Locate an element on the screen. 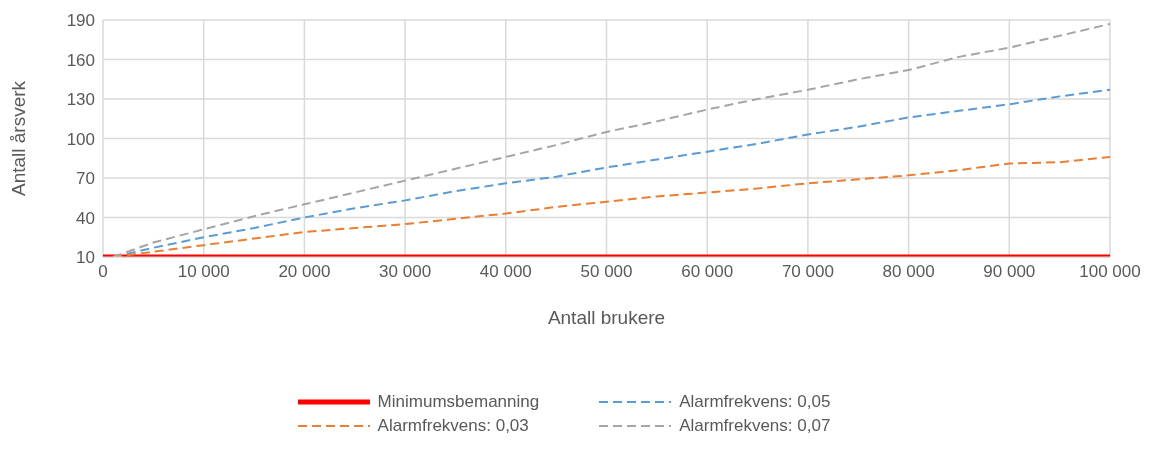  y-tick-label: 100 is located at coordinates (80, 139).